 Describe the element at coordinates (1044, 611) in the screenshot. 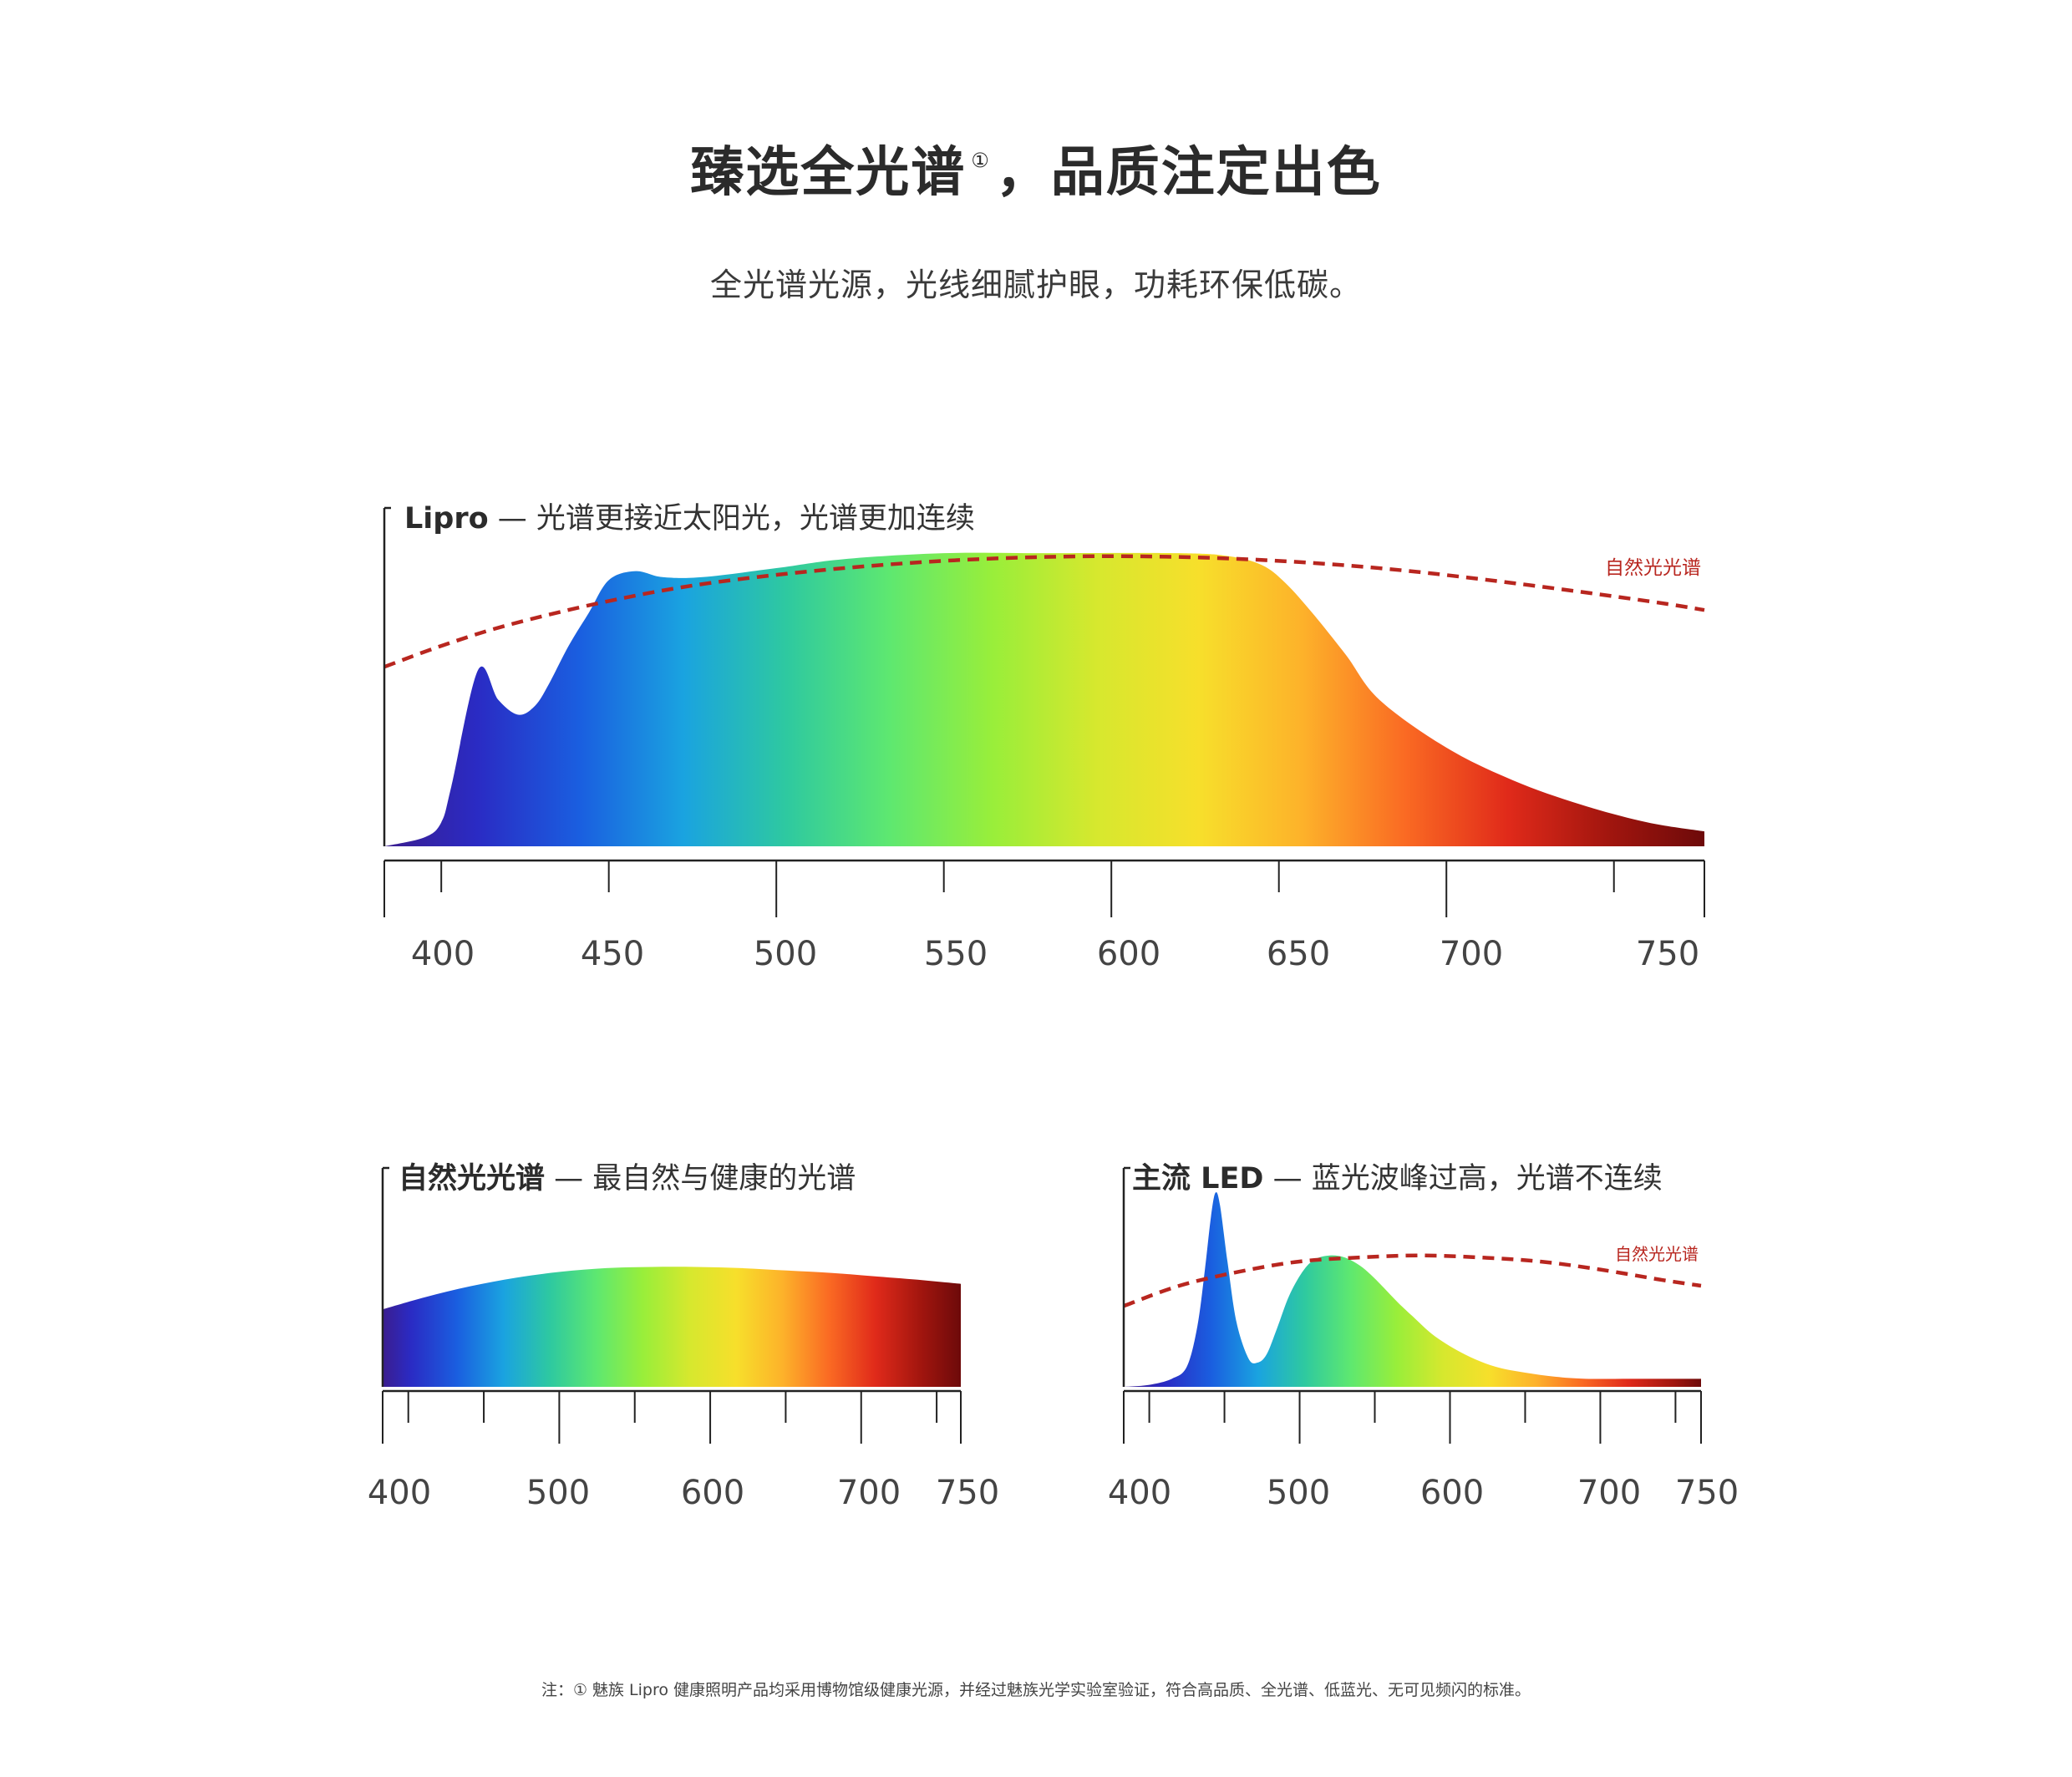

I see `lipro-reference-curve` at that location.